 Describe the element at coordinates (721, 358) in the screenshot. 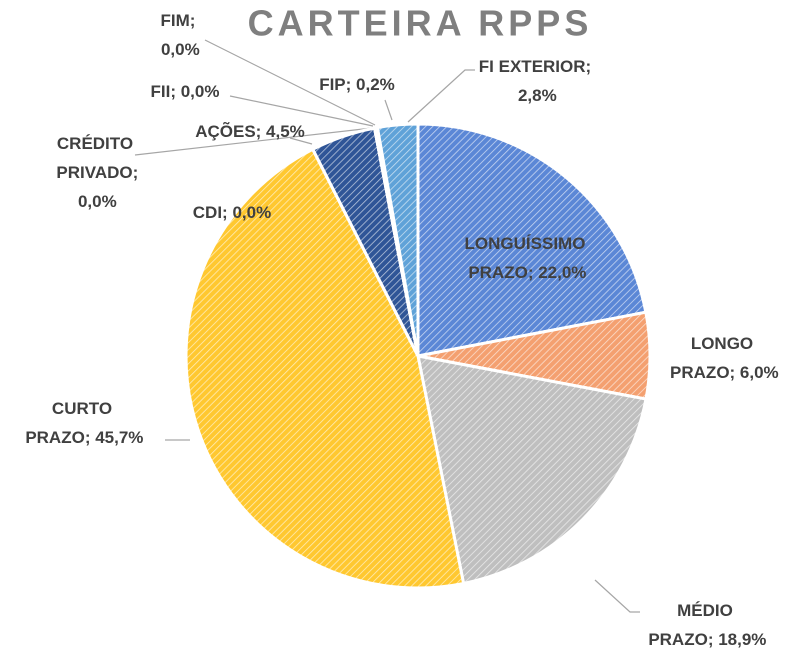

I see `data-label: LONGO PRAZO; 6,0%` at that location.